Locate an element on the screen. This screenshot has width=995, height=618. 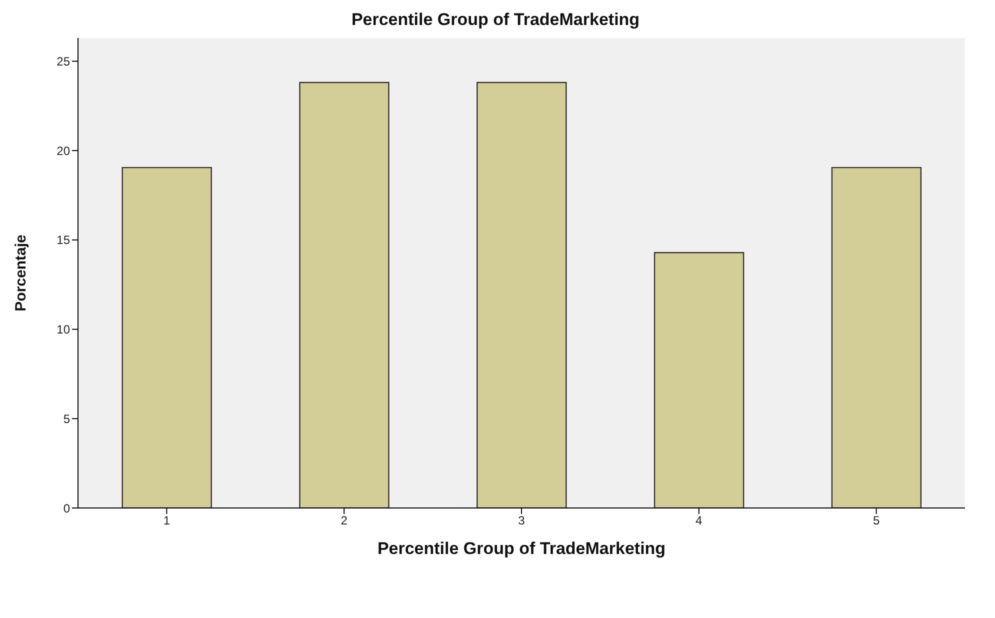
x-tick-label: 1 is located at coordinates (166, 521).